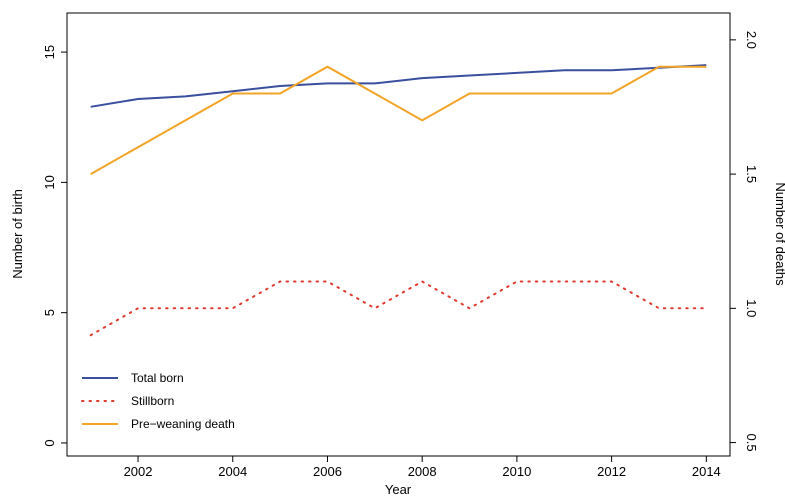 This screenshot has width=785, height=497. I want to click on y-tick-label: 10, so click(49, 182).